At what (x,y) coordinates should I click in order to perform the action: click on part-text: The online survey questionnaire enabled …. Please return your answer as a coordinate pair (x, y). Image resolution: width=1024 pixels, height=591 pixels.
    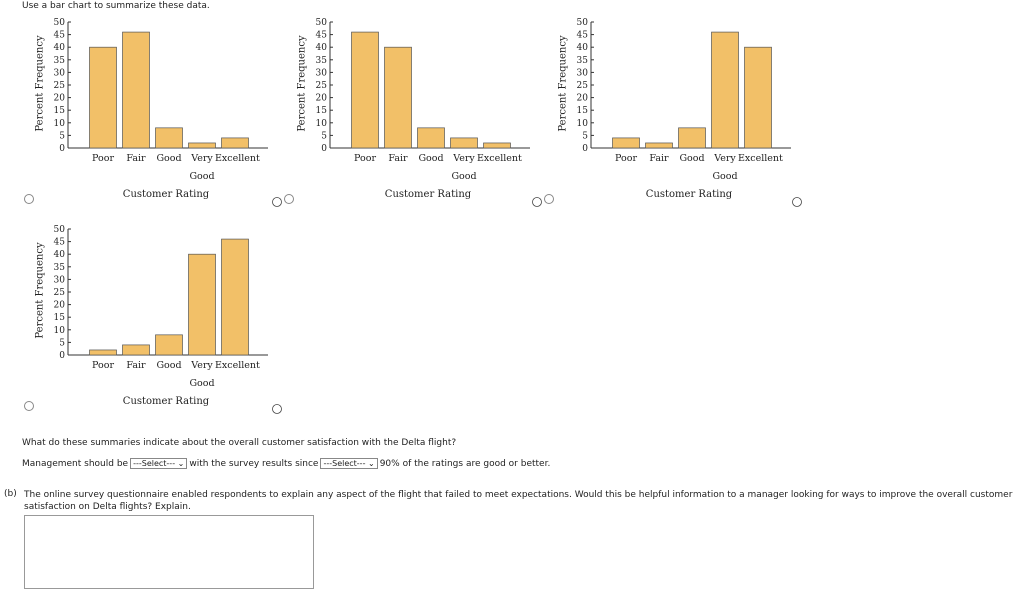
    Looking at the image, I should click on (518, 501).